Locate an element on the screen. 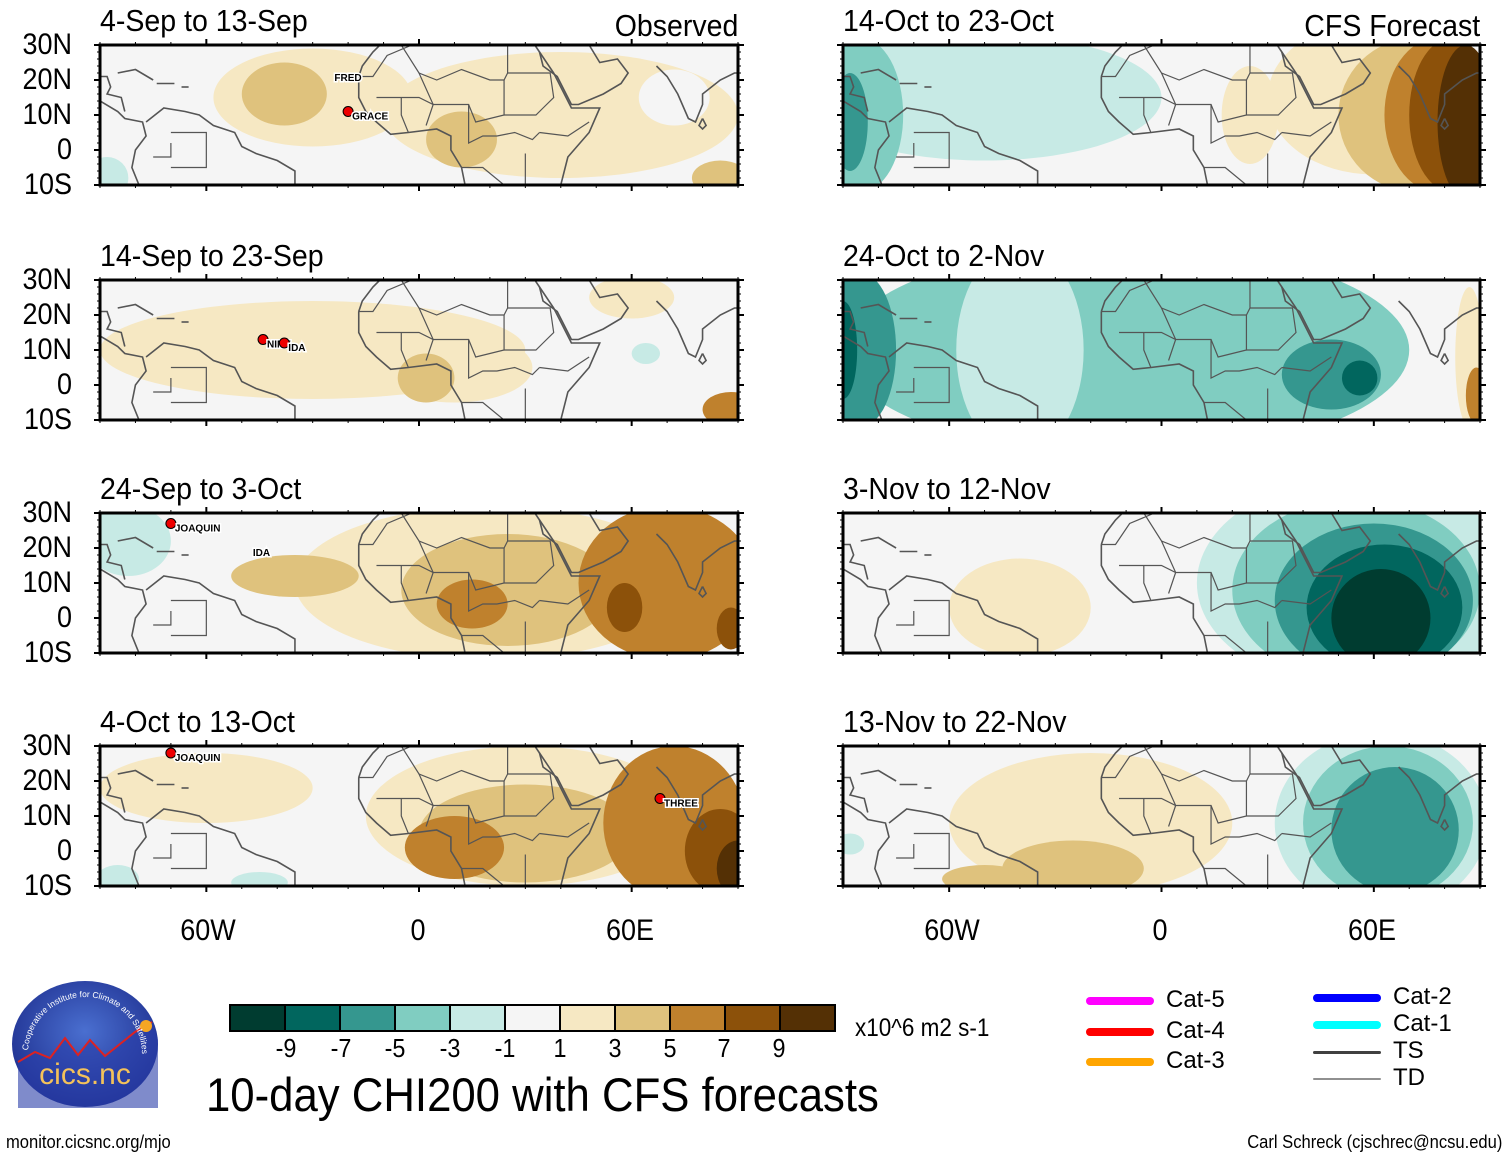  colorbar-tick-label: -1 is located at coordinates (505, 1048).